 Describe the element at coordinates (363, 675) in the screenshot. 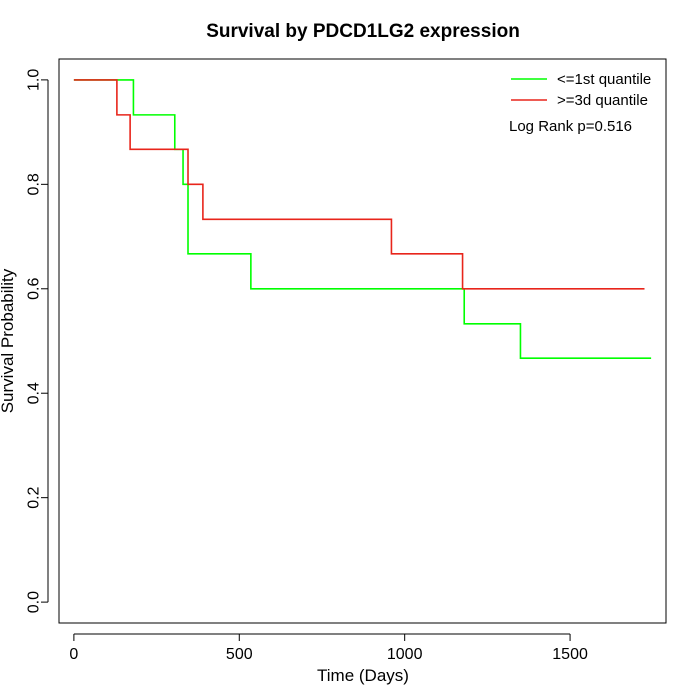

I see `x-axis-label: Time (Days)` at that location.